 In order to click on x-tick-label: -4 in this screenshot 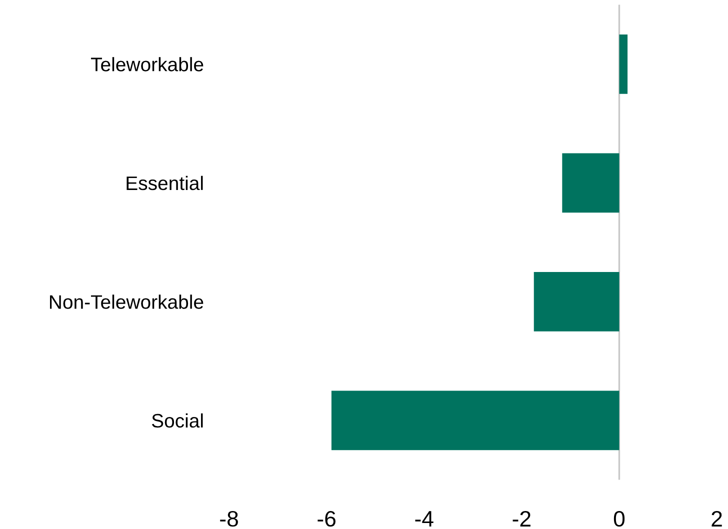, I will do `click(424, 518)`.